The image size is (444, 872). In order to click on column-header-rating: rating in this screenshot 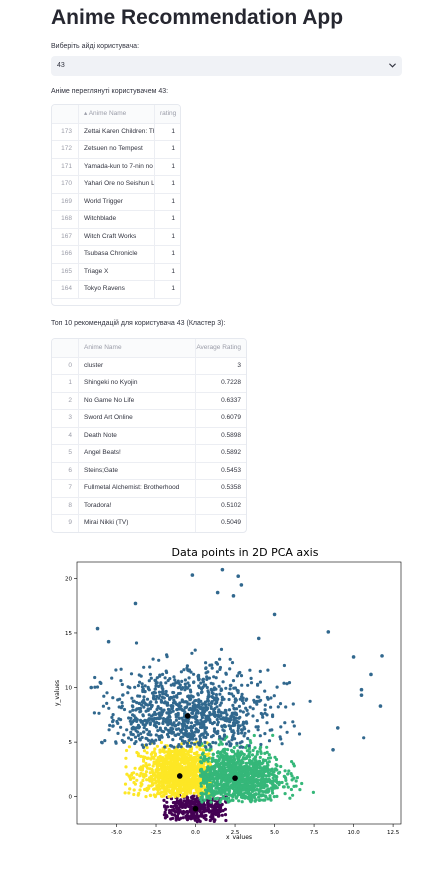, I will do `click(168, 113)`.